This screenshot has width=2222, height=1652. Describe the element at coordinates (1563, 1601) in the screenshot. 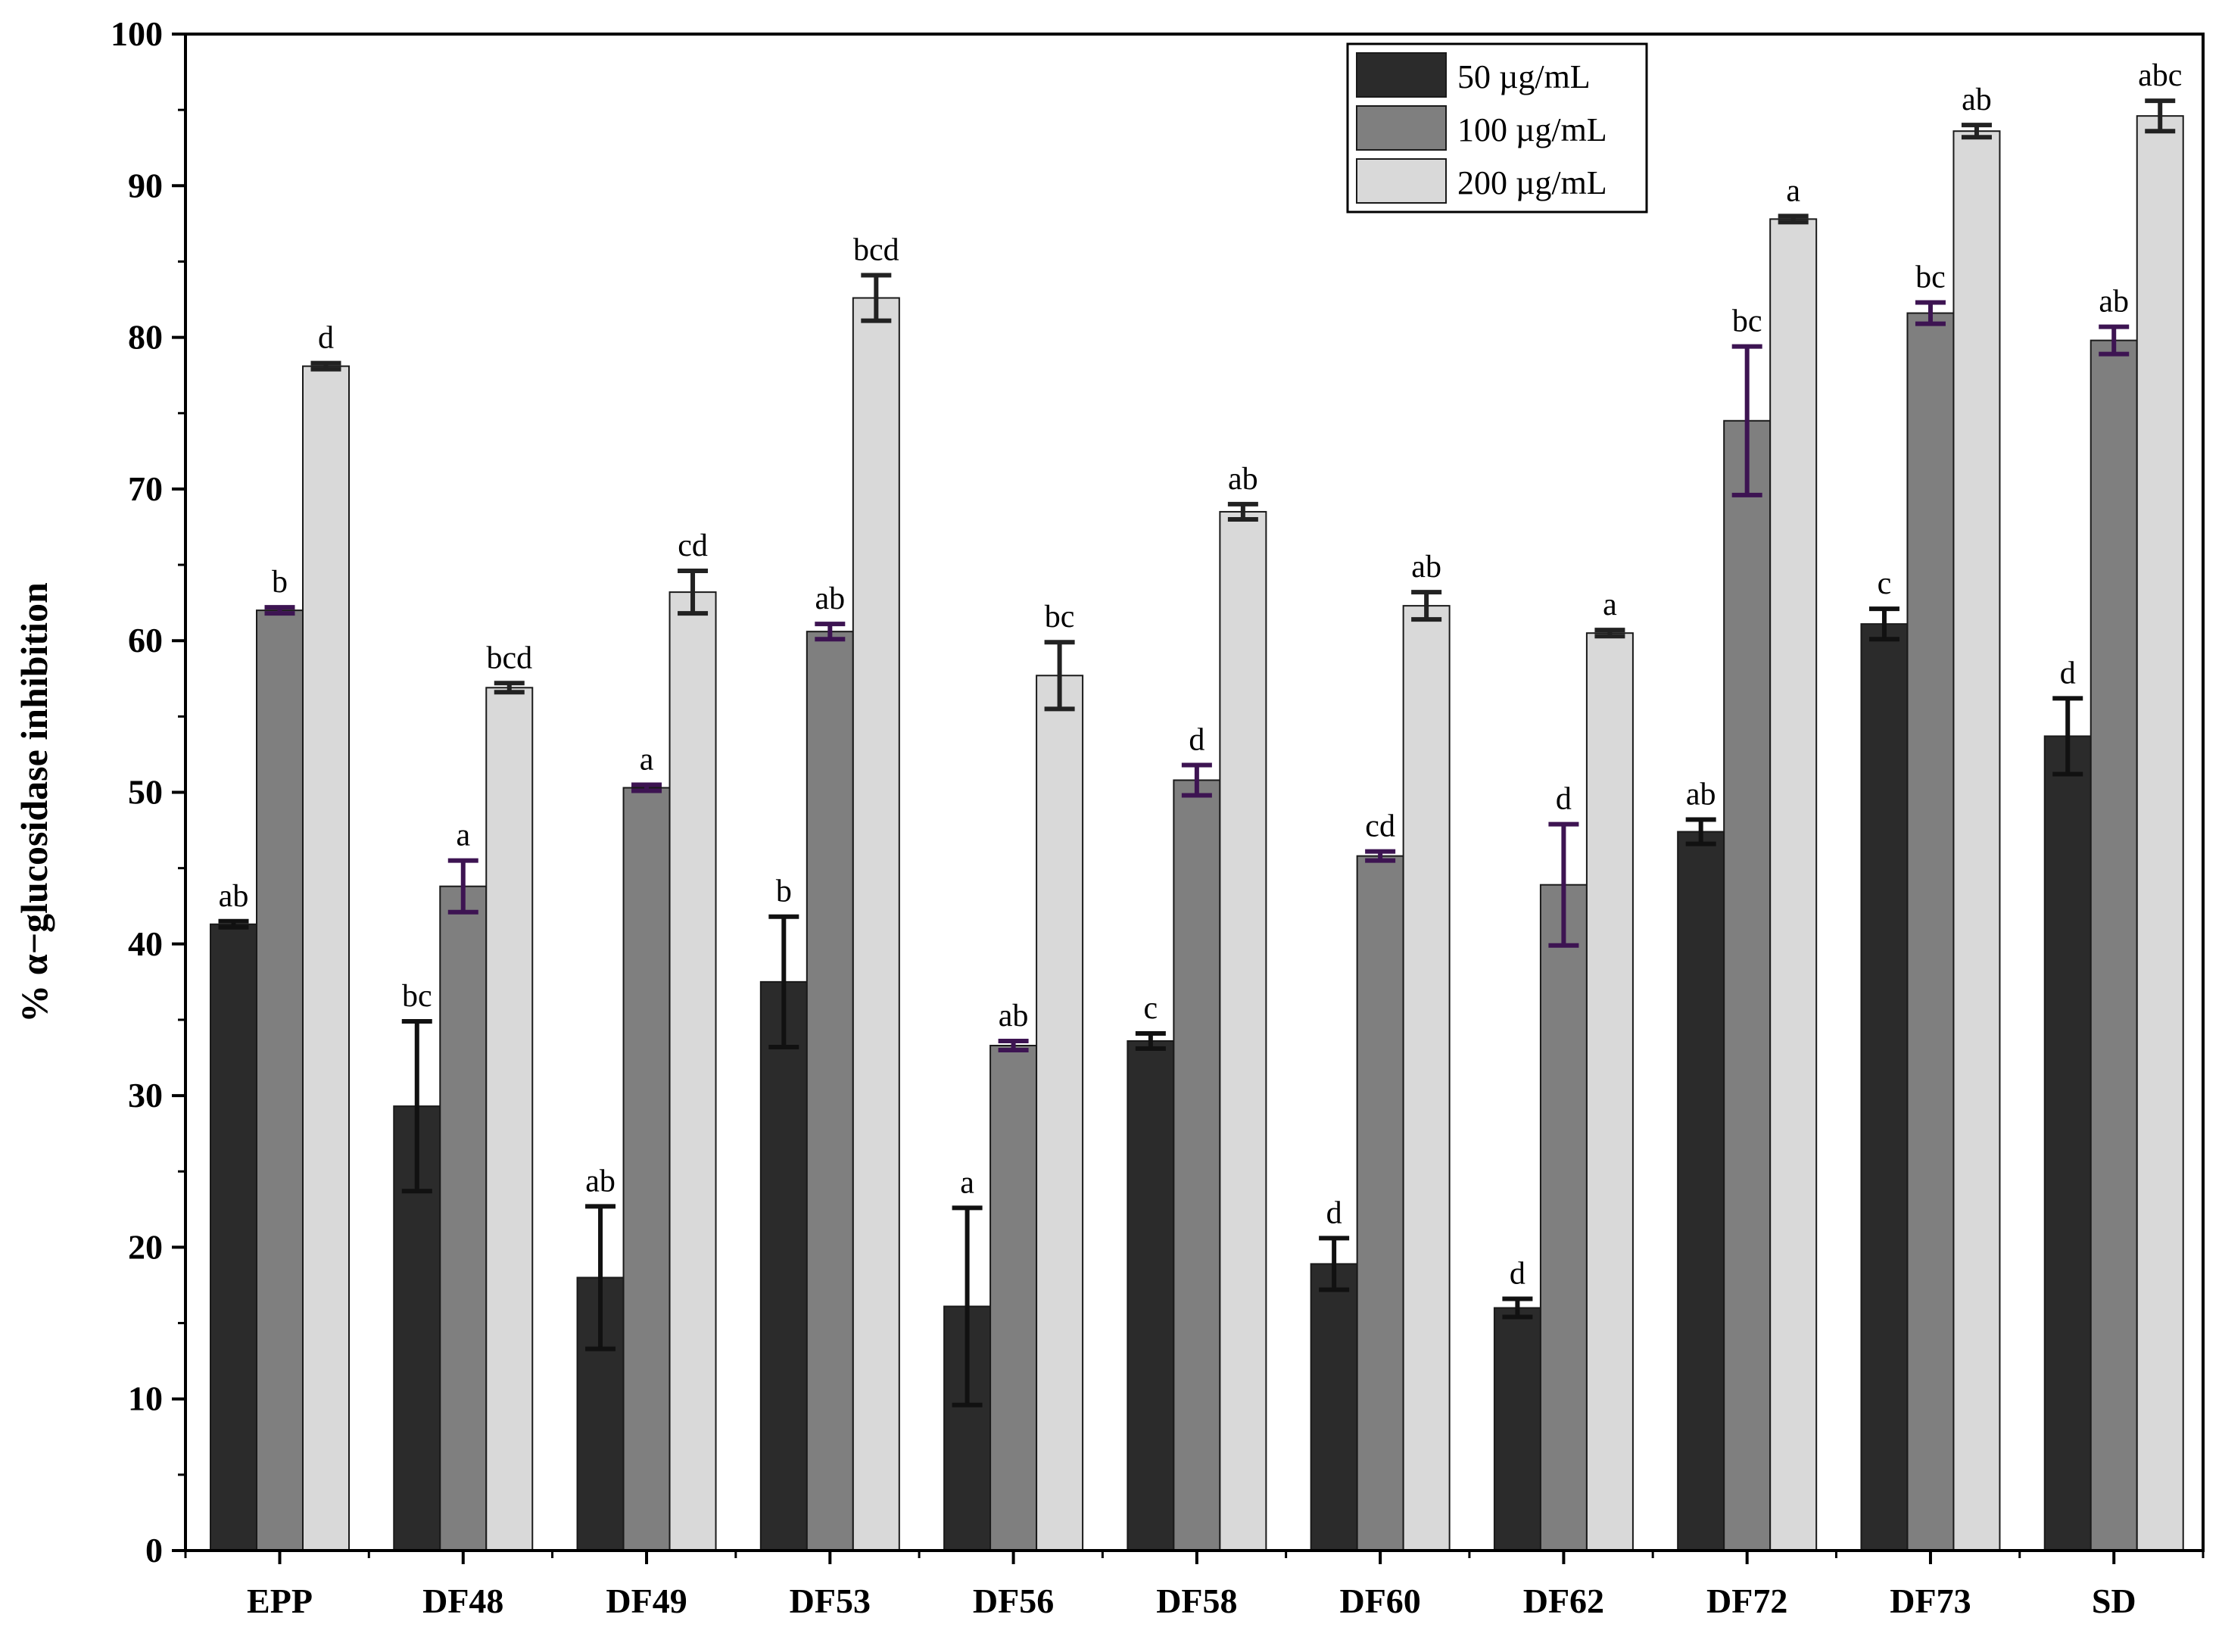

I see `x-tick-label: DF62` at that location.